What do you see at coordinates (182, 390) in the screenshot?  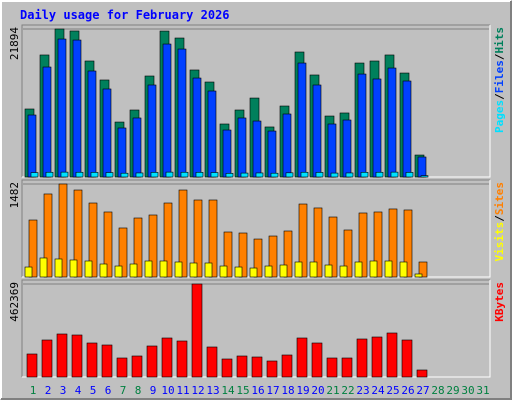 I see `x-tick-label: 11` at bounding box center [182, 390].